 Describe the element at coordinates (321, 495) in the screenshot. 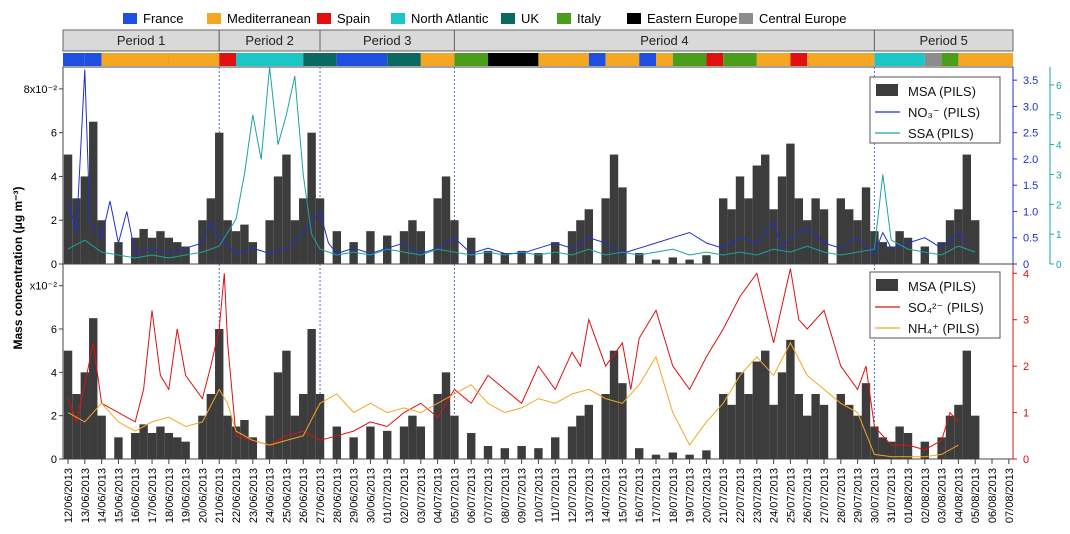

I see `x-tick-label-15: 27/06/2013` at that location.